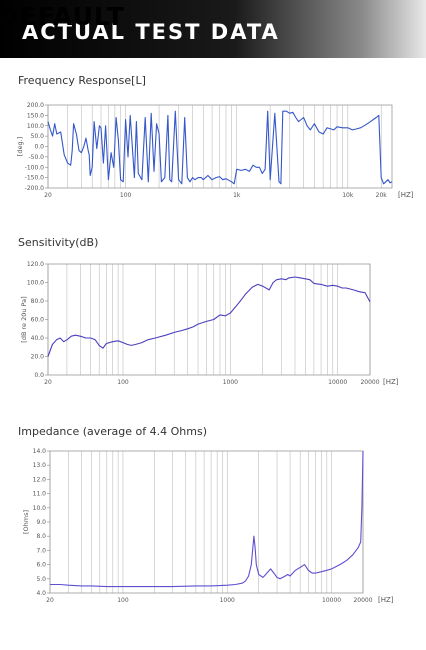 The height and width of the screenshot is (650, 426). What do you see at coordinates (38, 136) in the screenshot?
I see `y-tick-label: 50.0` at bounding box center [38, 136].